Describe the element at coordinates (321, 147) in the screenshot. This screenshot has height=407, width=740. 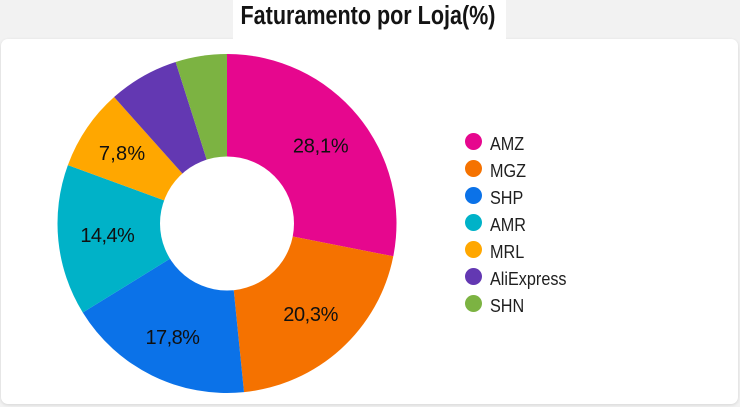
I see `svg-text: 28,1%` at that location.